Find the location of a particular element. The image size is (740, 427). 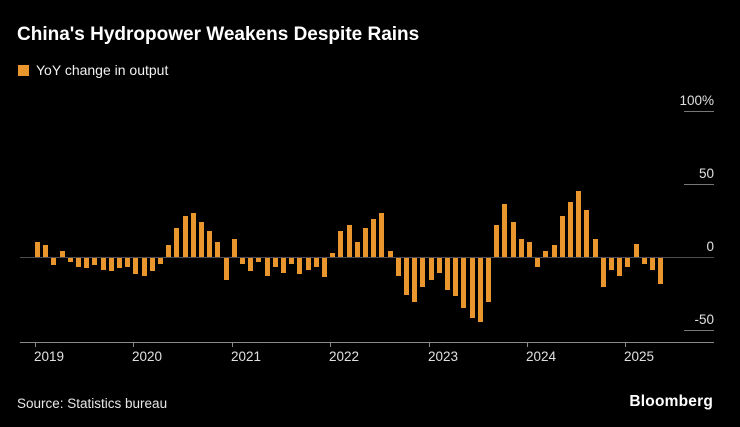

x-tick-2024 is located at coordinates (527, 344).